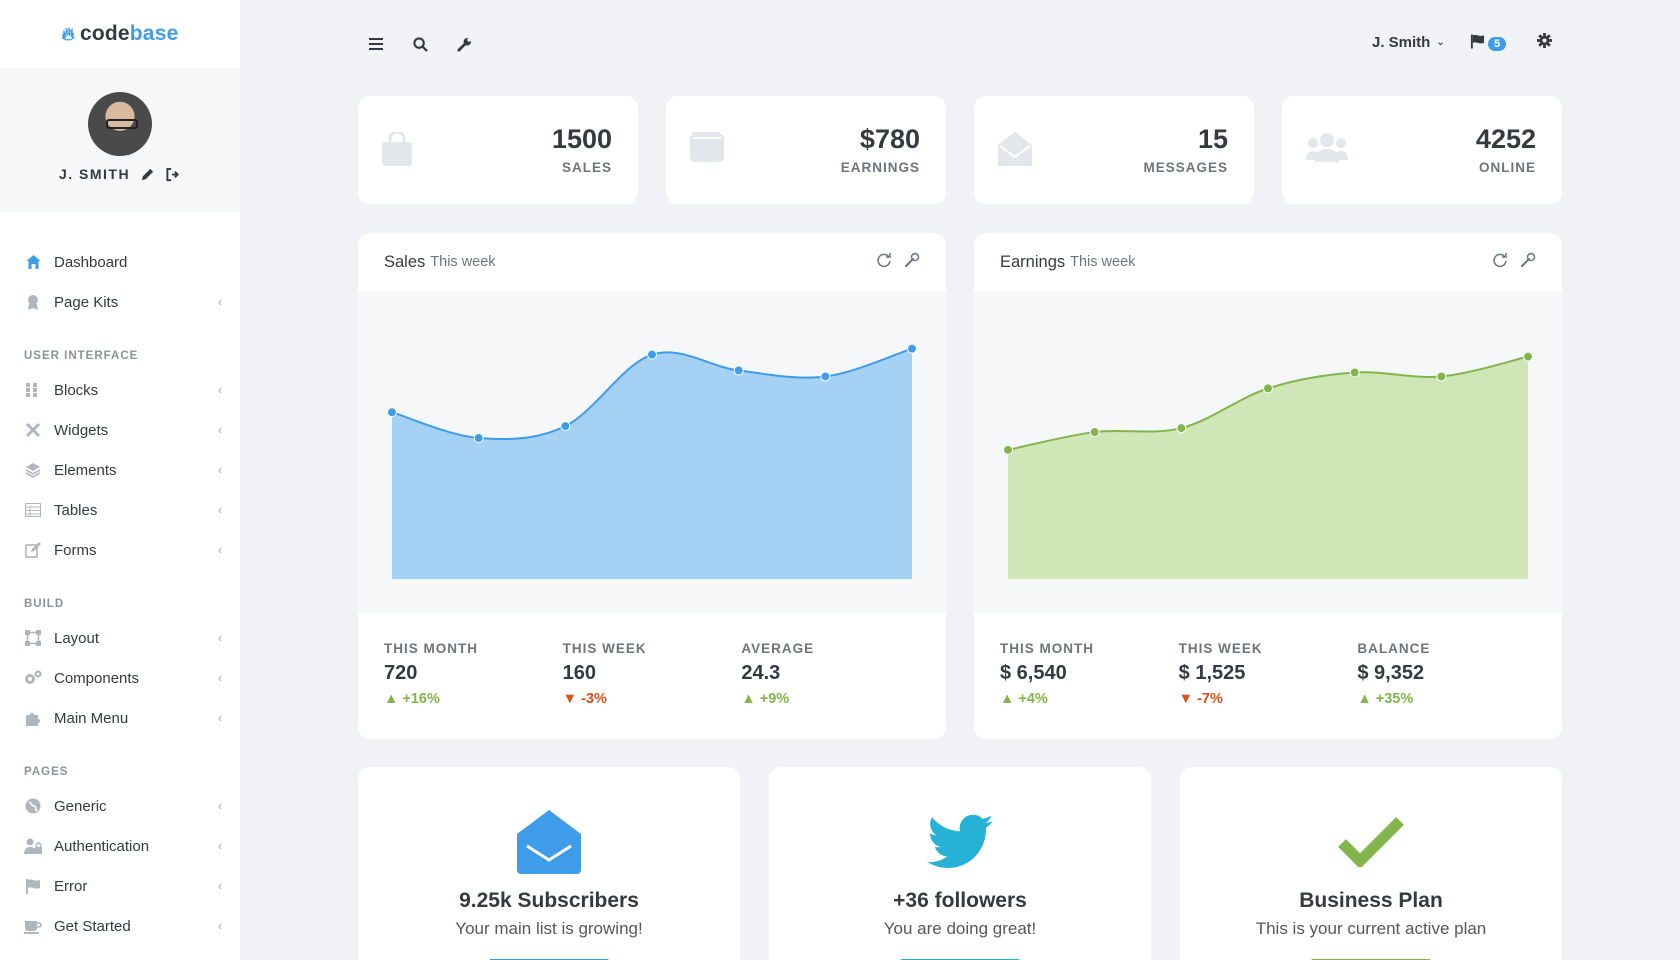 The width and height of the screenshot is (1680, 960). I want to click on badge-icon, so click(33, 302).